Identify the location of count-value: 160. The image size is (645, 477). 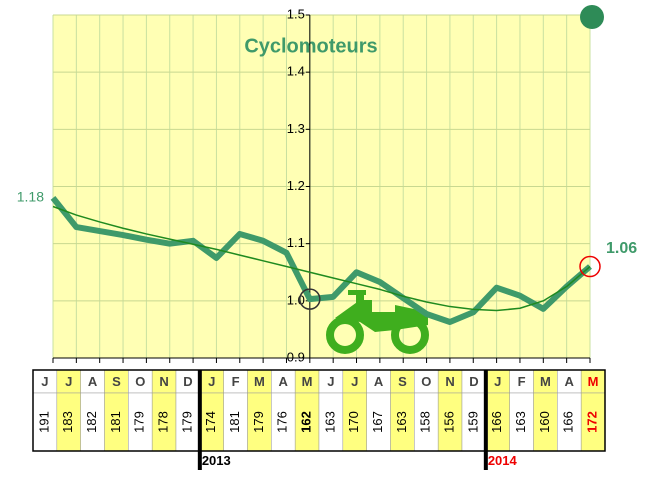
(544, 422).